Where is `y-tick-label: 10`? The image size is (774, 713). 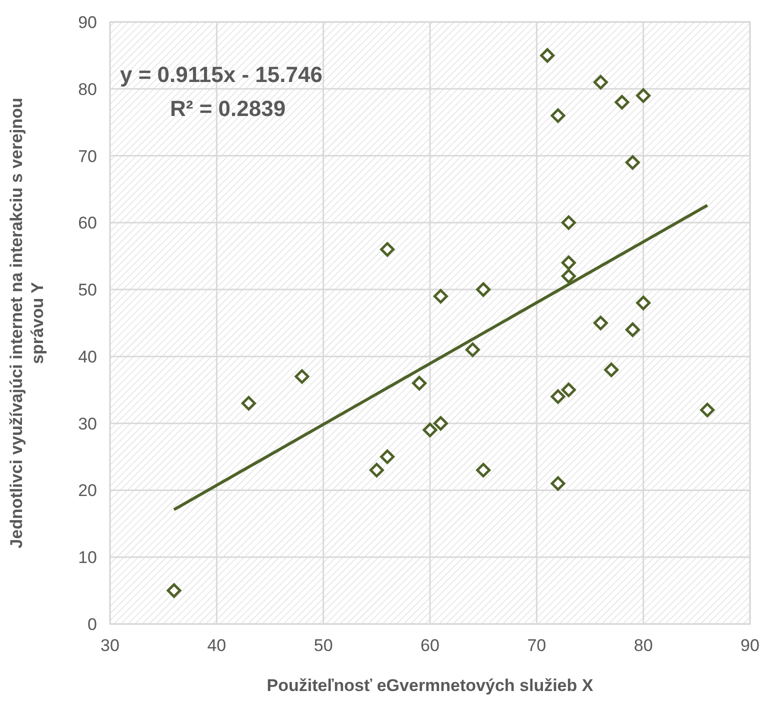
y-tick-label: 10 is located at coordinates (87, 558).